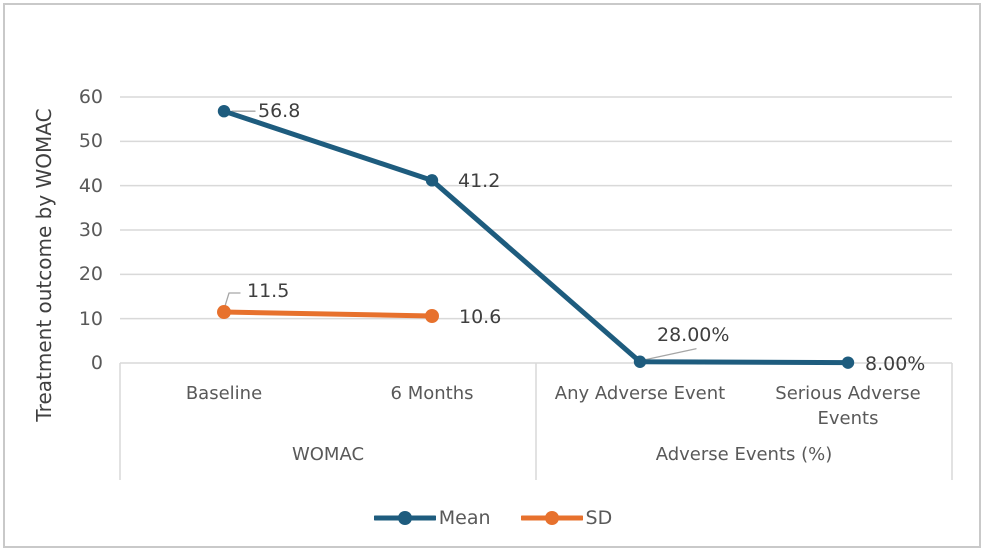  Describe the element at coordinates (479, 180) in the screenshot. I see `data-label-mean-1: 41.2` at that location.